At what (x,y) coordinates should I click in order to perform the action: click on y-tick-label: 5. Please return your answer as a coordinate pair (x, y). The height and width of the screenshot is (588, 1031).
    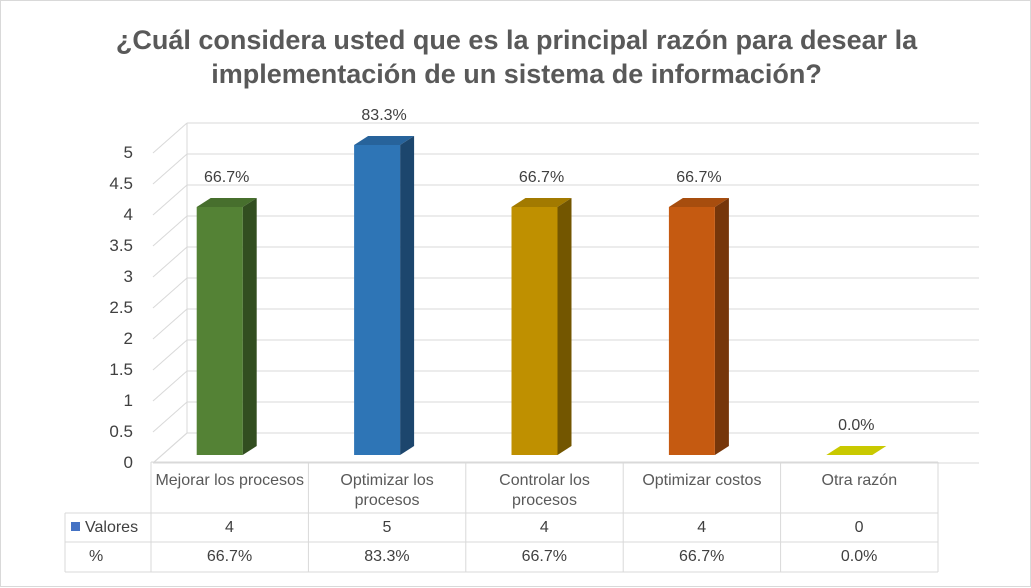
    Looking at the image, I should click on (128, 152).